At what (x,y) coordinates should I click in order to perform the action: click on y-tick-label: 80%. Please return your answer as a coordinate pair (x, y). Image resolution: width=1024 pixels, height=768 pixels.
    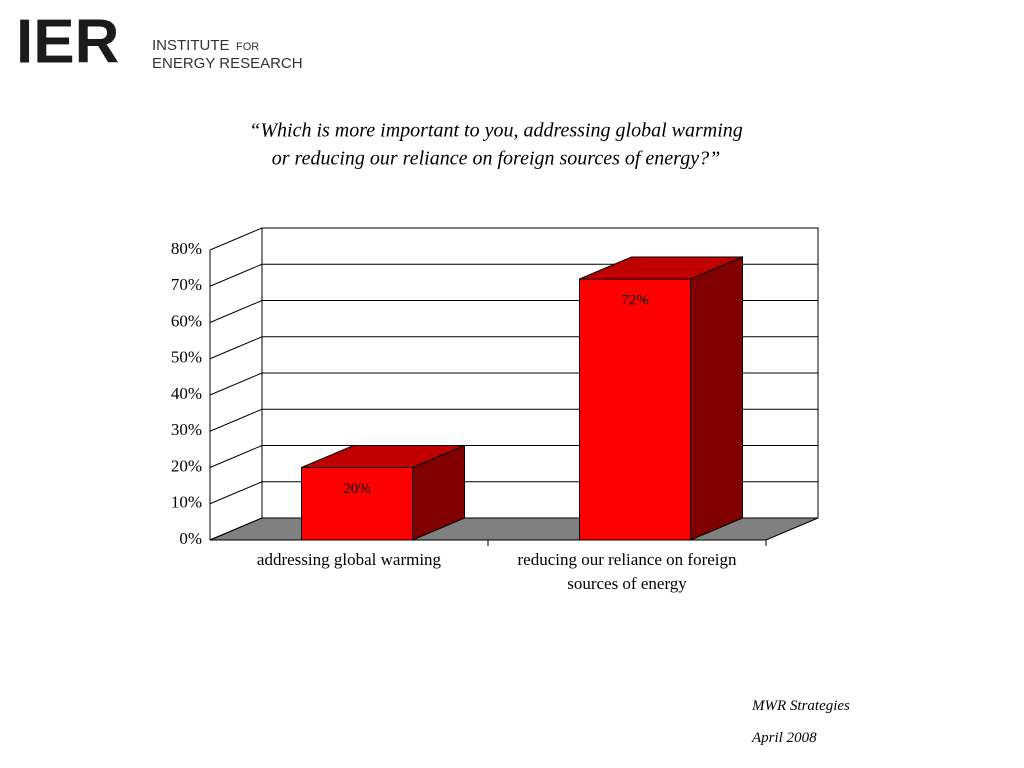
    Looking at the image, I should click on (186, 248).